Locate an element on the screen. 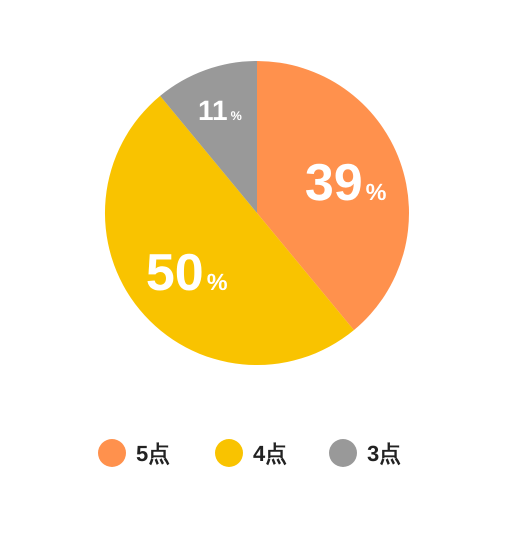  data-label: 50% is located at coordinates (187, 273).